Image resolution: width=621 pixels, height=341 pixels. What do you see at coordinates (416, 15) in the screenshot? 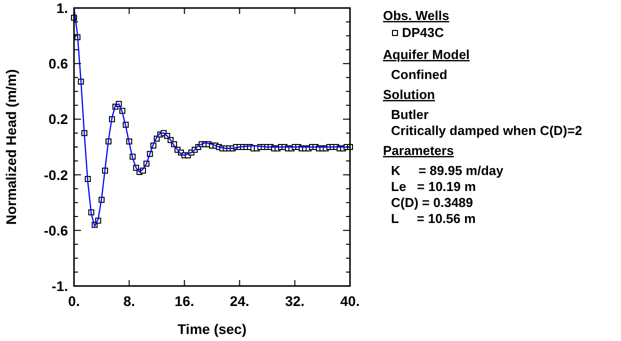
I see `legend-title: Obs. Wells` at bounding box center [416, 15].